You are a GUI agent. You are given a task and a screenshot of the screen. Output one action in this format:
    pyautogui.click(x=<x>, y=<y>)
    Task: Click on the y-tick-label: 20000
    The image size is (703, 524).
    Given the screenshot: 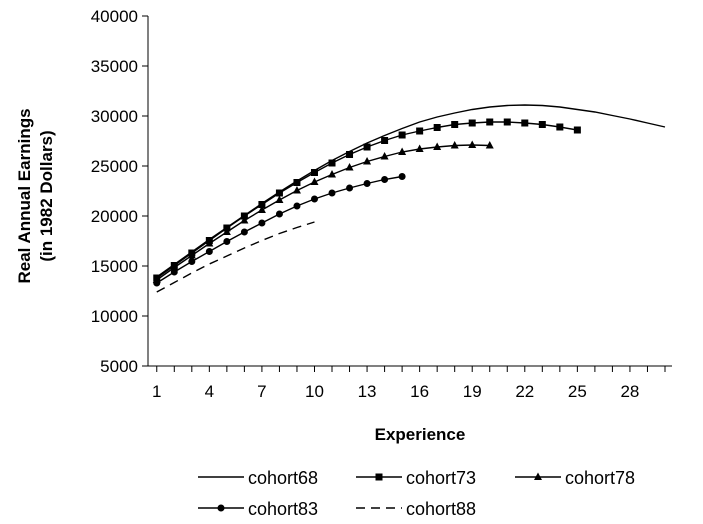 What is the action you would take?
    pyautogui.click(x=114, y=216)
    